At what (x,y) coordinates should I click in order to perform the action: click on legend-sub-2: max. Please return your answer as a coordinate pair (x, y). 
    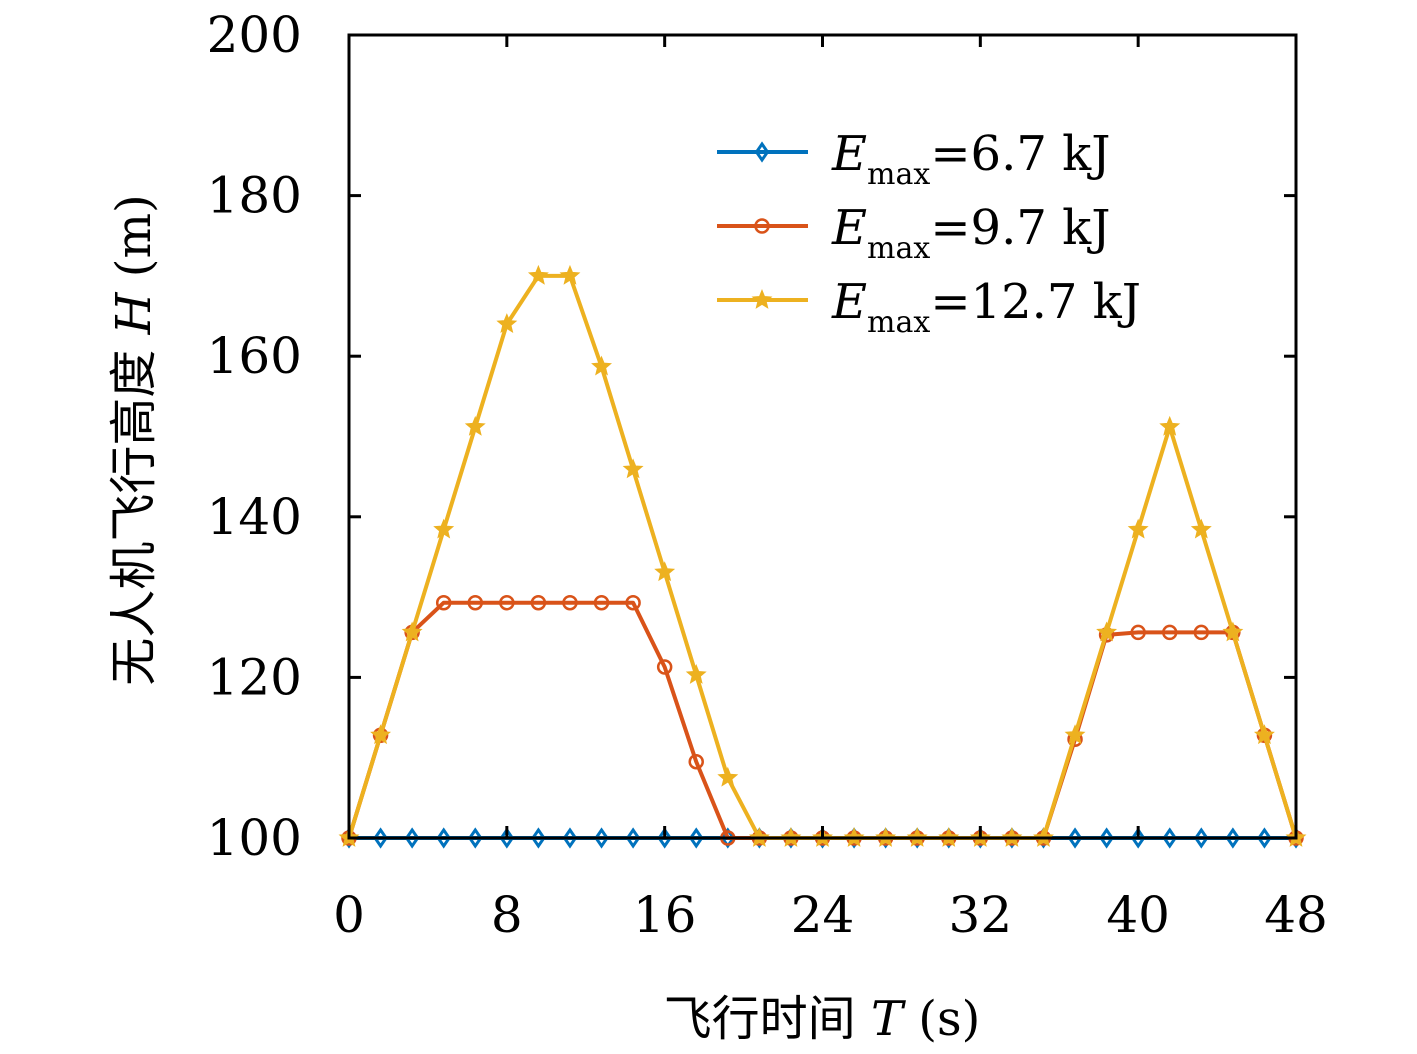
    Looking at the image, I should click on (898, 248).